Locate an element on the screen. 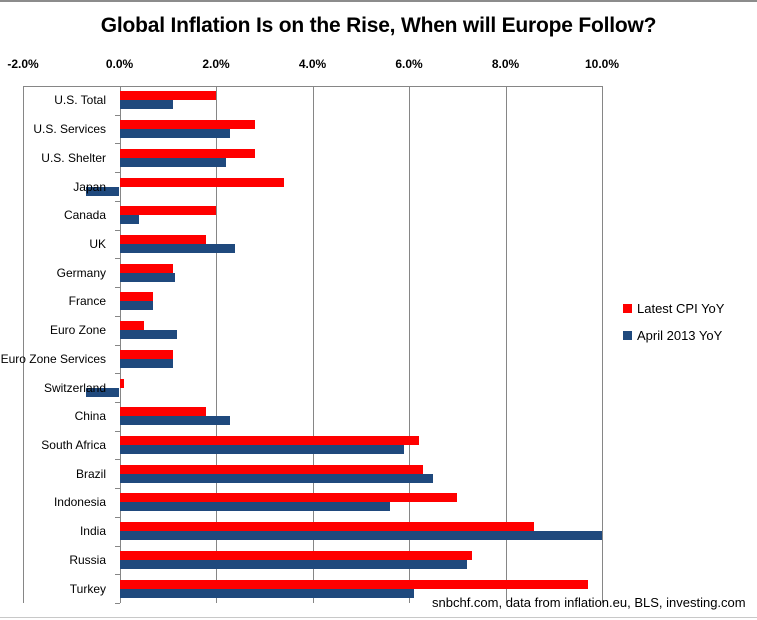 Image resolution: width=757 pixels, height=620 pixels. category-label: U.S. Services is located at coordinates (69, 129).